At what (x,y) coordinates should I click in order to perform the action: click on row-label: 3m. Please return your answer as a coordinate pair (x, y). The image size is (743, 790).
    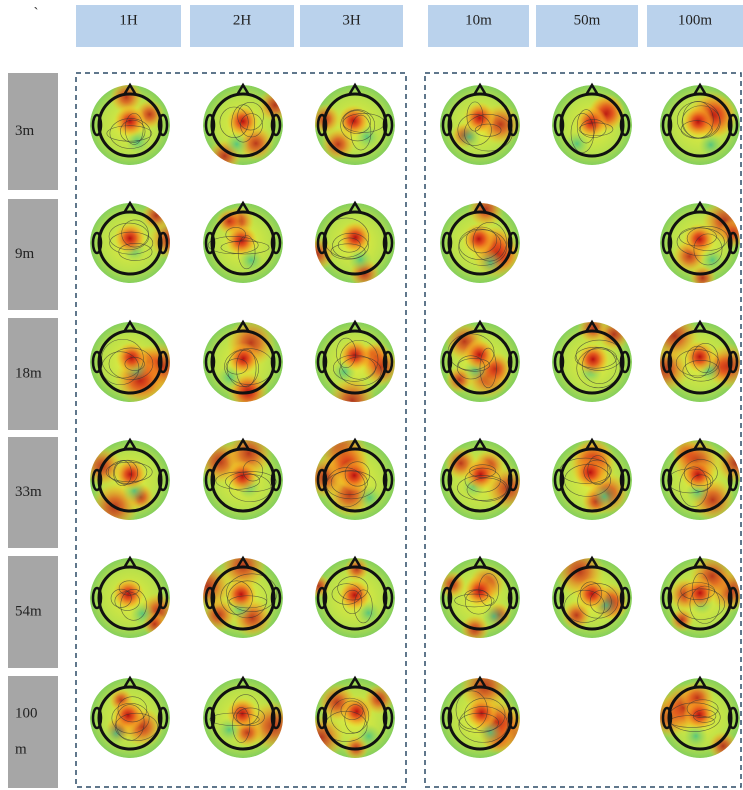
    Looking at the image, I should click on (25, 131).